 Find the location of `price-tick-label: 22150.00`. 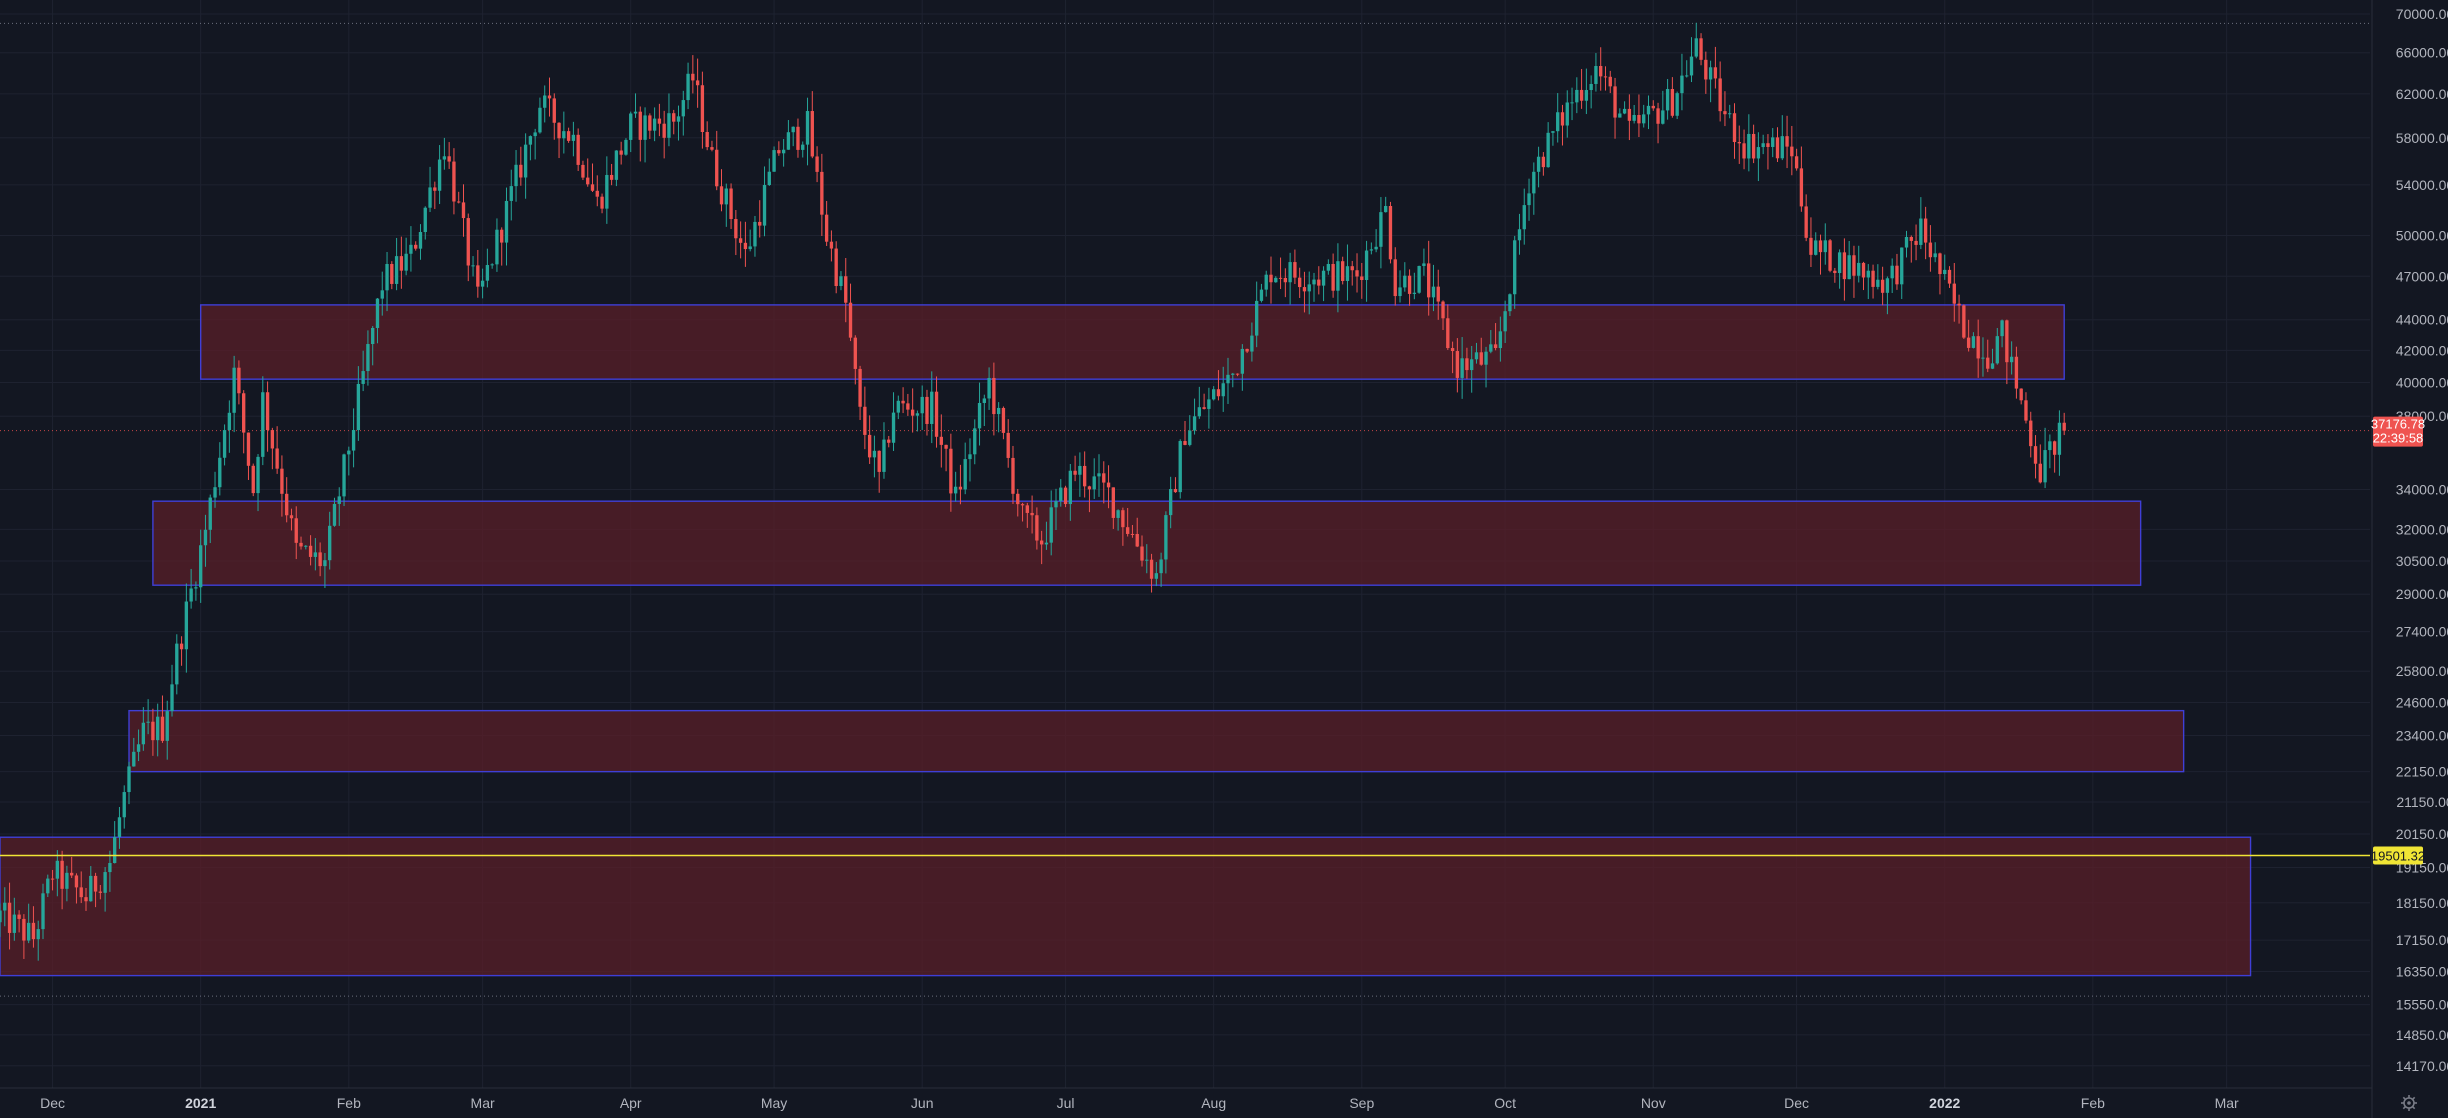

price-tick-label: 22150.00 is located at coordinates (2422, 772).